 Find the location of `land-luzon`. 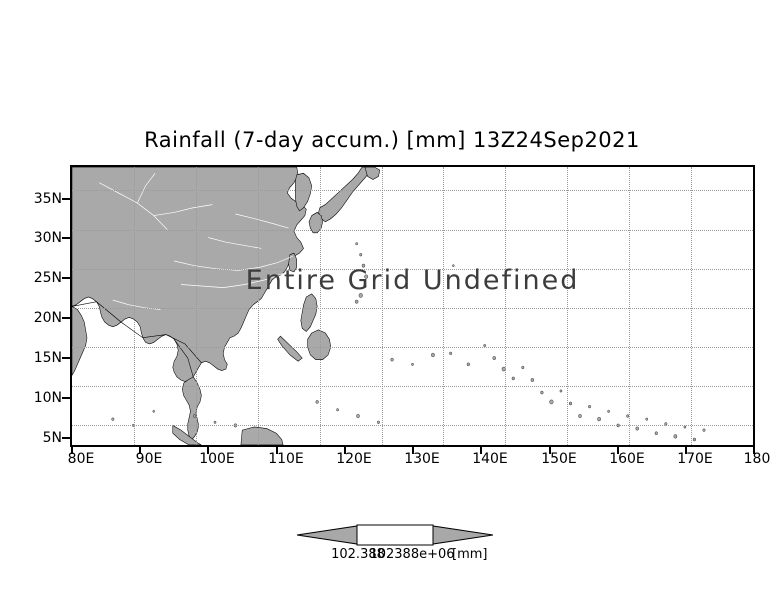

land-luzon is located at coordinates (309, 312).